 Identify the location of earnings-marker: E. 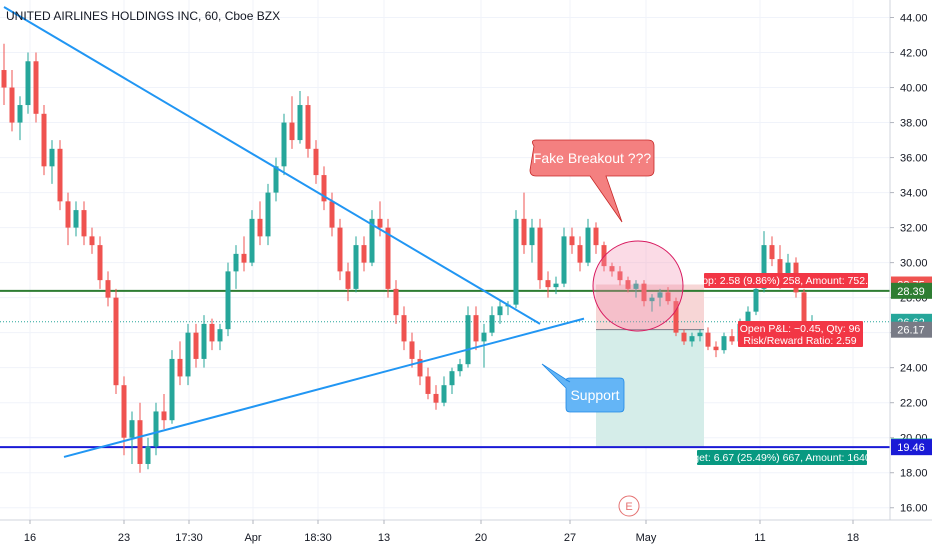
(629, 506).